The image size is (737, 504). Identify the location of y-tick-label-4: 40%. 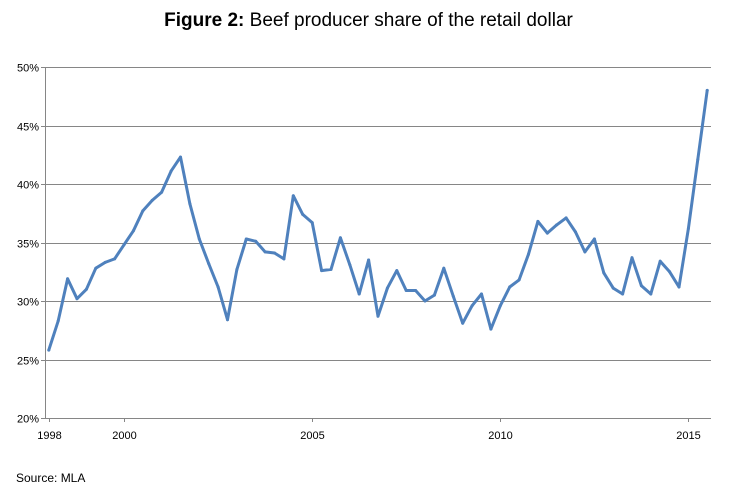
(28, 186).